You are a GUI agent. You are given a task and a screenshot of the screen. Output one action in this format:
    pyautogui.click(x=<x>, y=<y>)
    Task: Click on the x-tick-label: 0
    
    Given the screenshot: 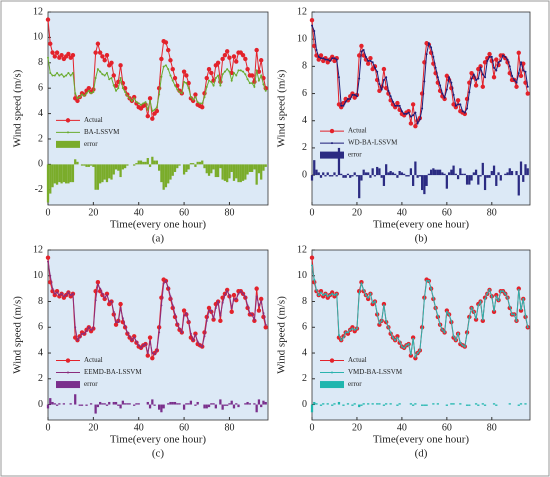 What is the action you would take?
    pyautogui.click(x=312, y=212)
    